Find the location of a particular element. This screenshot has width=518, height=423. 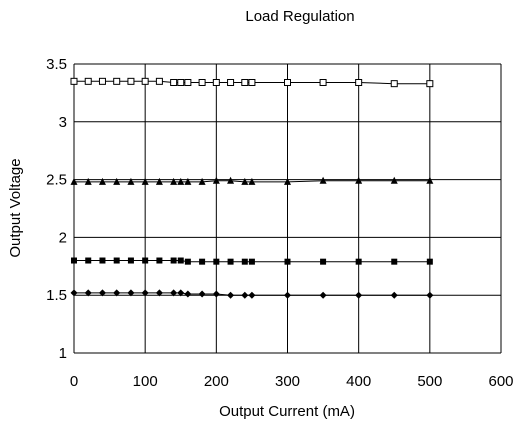

series-open-square is located at coordinates (252, 82).